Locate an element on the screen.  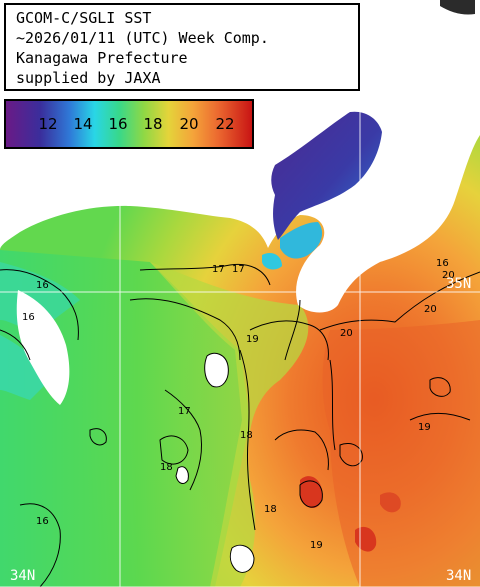
color-scale-legend: 12 14 16 18 20 22 is located at coordinates (129, 124).